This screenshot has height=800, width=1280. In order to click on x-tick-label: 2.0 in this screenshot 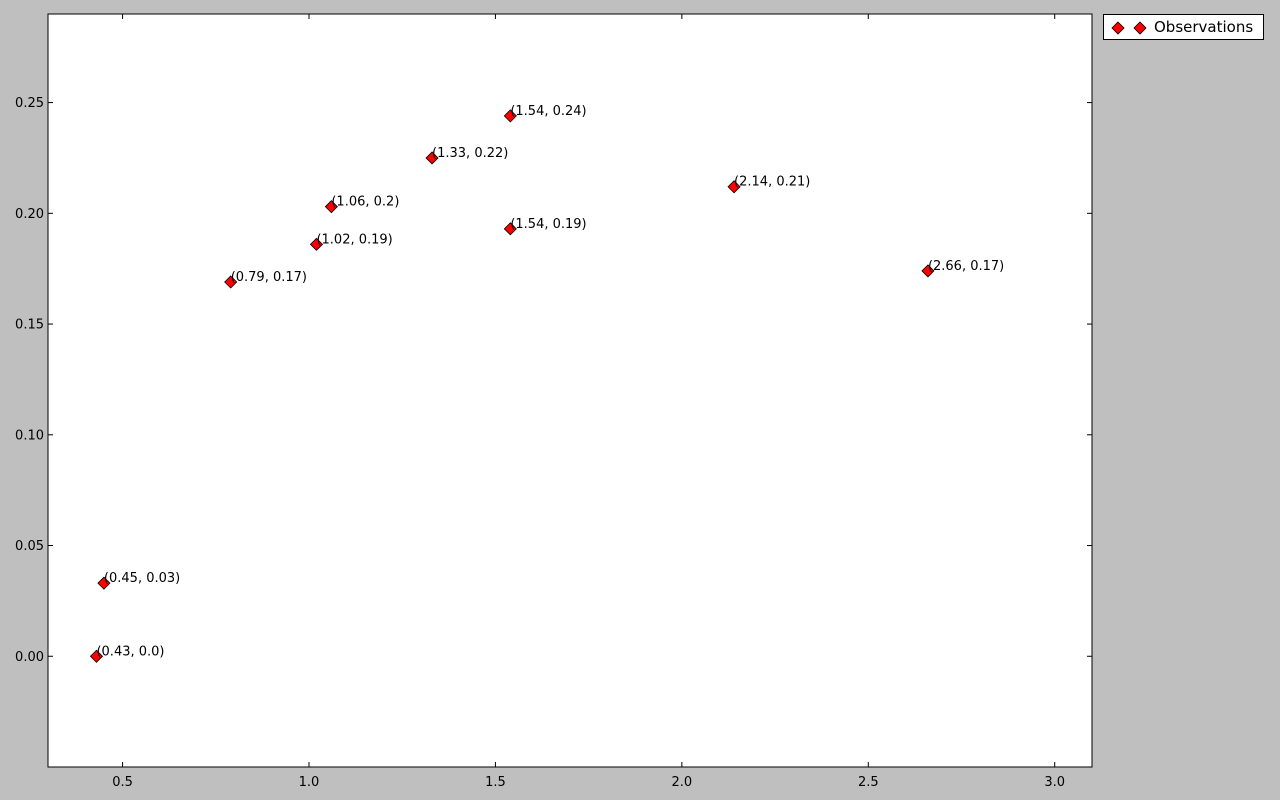, I will do `click(682, 782)`.